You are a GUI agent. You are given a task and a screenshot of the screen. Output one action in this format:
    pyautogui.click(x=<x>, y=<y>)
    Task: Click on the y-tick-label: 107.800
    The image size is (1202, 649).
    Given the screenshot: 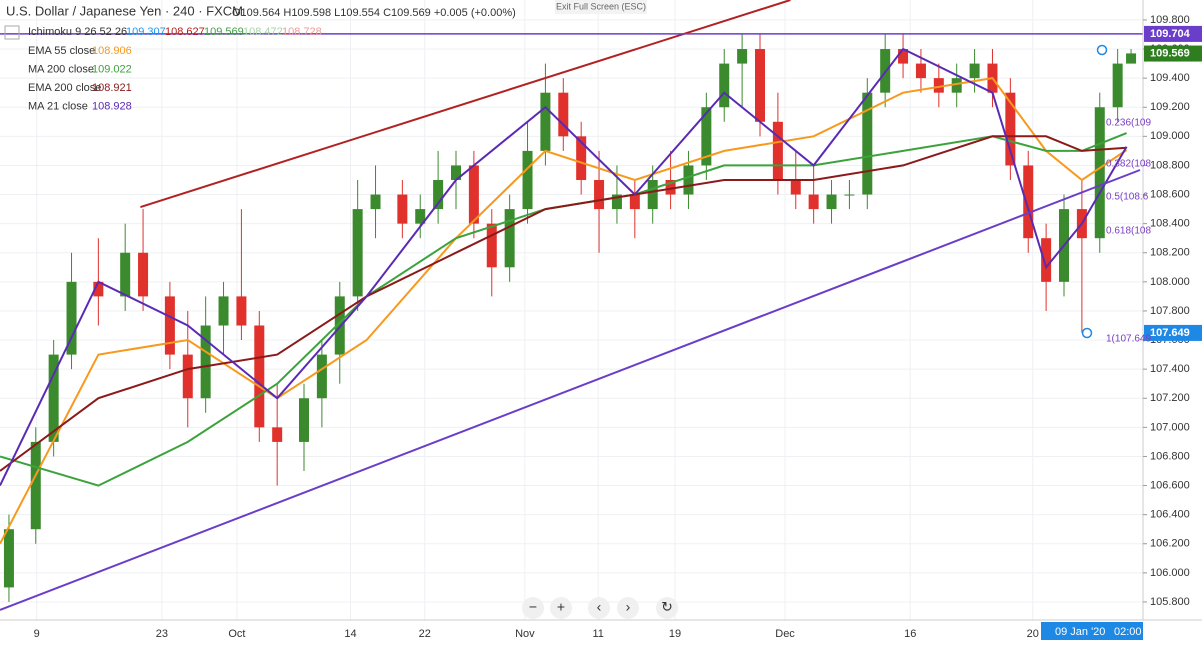 What is the action you would take?
    pyautogui.click(x=1170, y=311)
    